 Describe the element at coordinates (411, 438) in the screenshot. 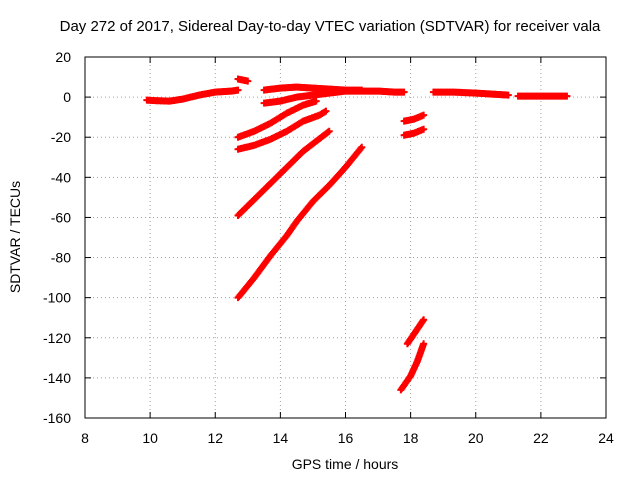

I see `x-tick-label: 18` at that location.